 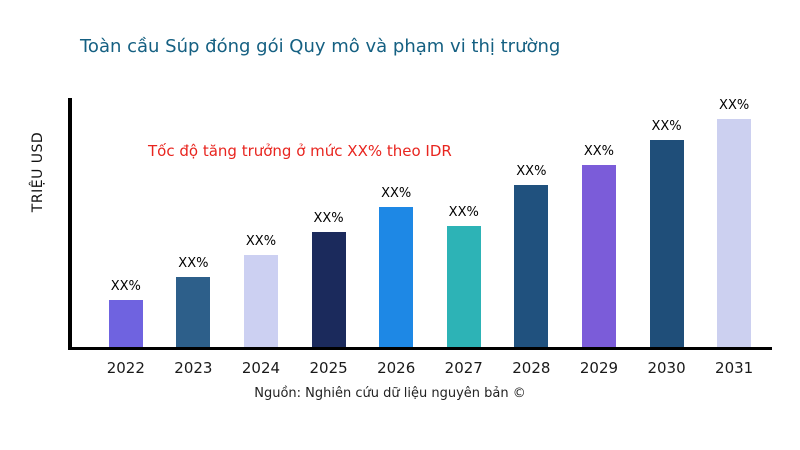 What do you see at coordinates (531, 171) in the screenshot?
I see `bar-value-label-2028: XX%` at bounding box center [531, 171].